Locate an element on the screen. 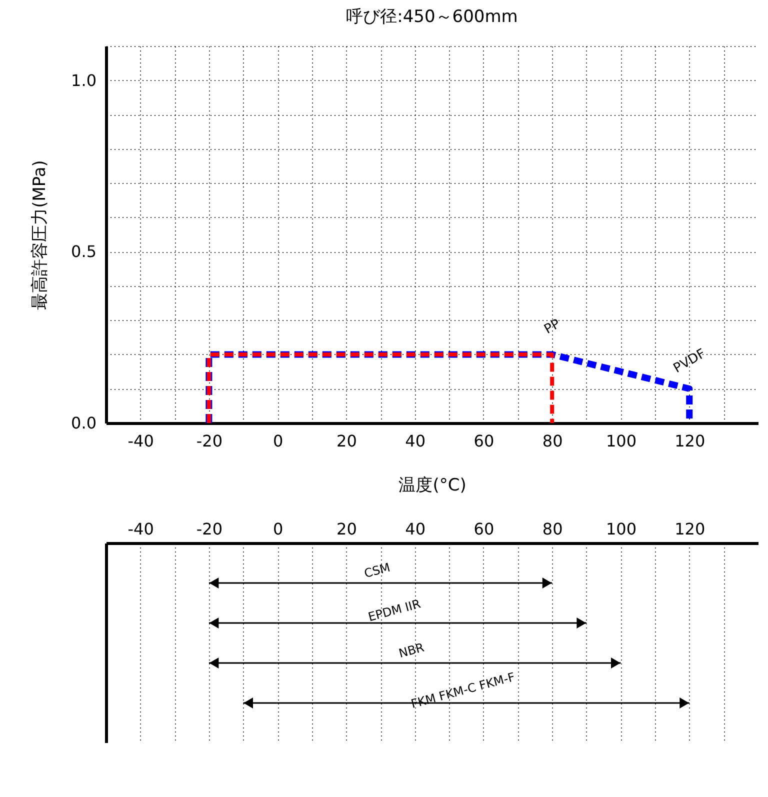 This screenshot has width=768, height=797. y-tick-label: 1.0 is located at coordinates (83, 80).